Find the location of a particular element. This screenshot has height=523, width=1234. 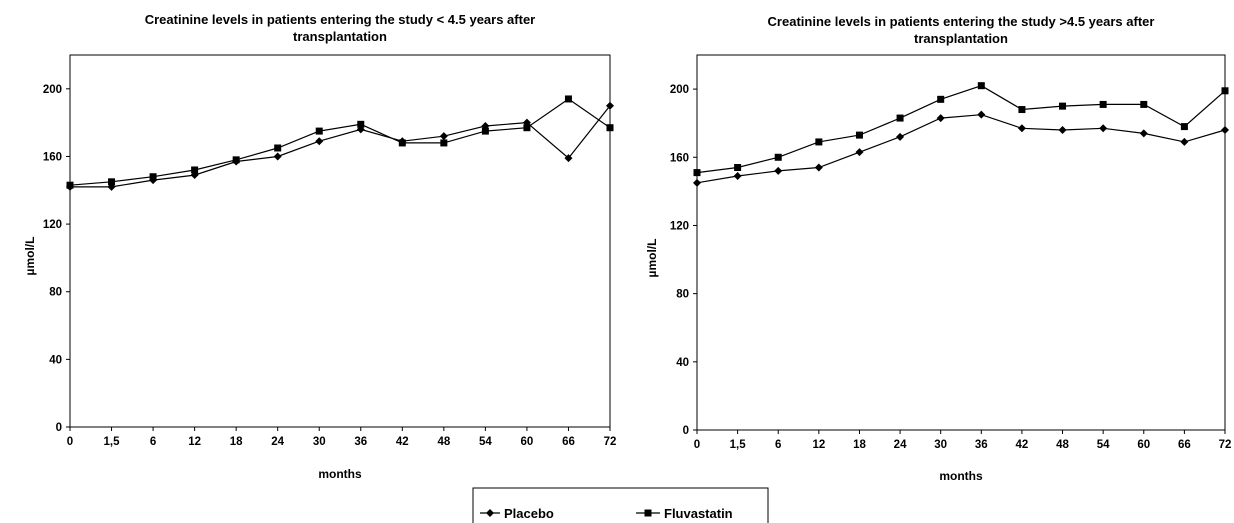

right-chart-title-line-2: transplantation is located at coordinates (961, 38).